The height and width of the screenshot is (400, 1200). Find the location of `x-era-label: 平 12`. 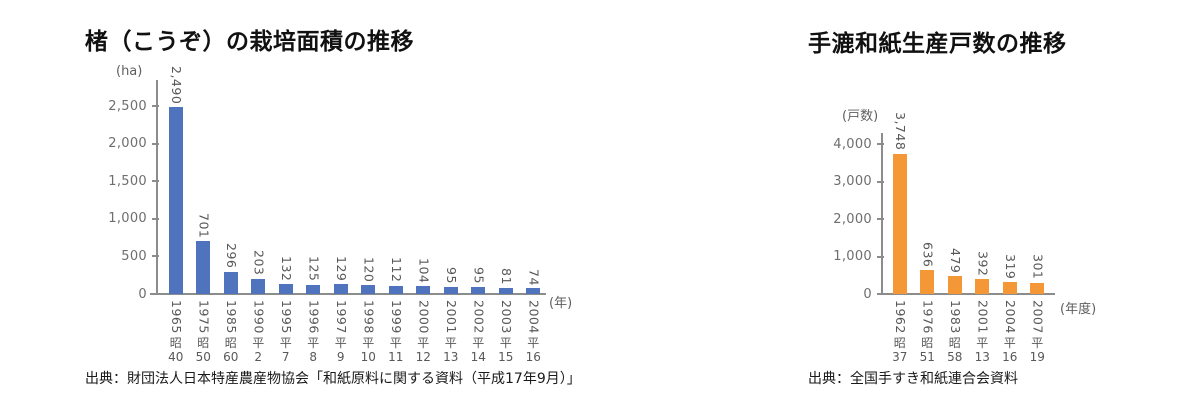

x-era-label: 平 12 is located at coordinates (423, 349).